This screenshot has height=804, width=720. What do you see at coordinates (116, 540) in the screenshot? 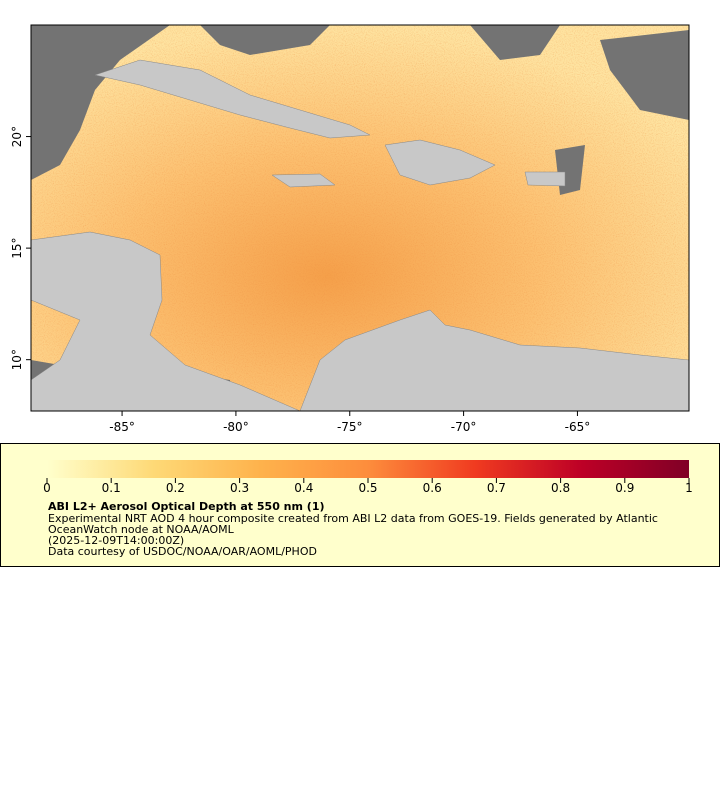
I see `legend-line: (2025-12-09T14:00:00Z)` at bounding box center [116, 540].